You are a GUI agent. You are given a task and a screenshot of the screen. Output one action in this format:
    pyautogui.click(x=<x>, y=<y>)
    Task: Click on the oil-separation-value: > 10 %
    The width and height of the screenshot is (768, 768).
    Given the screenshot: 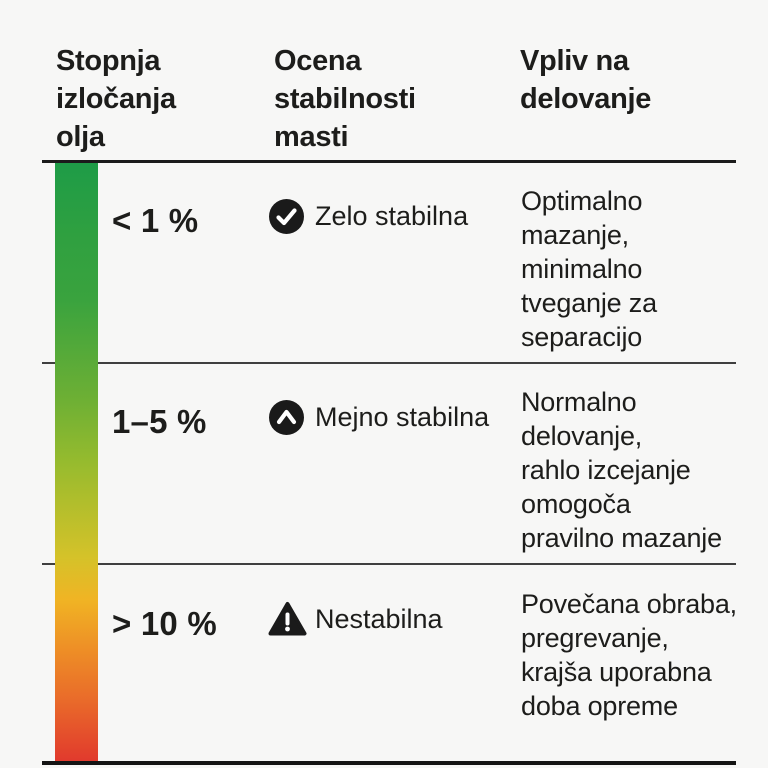 What is the action you would take?
    pyautogui.click(x=164, y=623)
    